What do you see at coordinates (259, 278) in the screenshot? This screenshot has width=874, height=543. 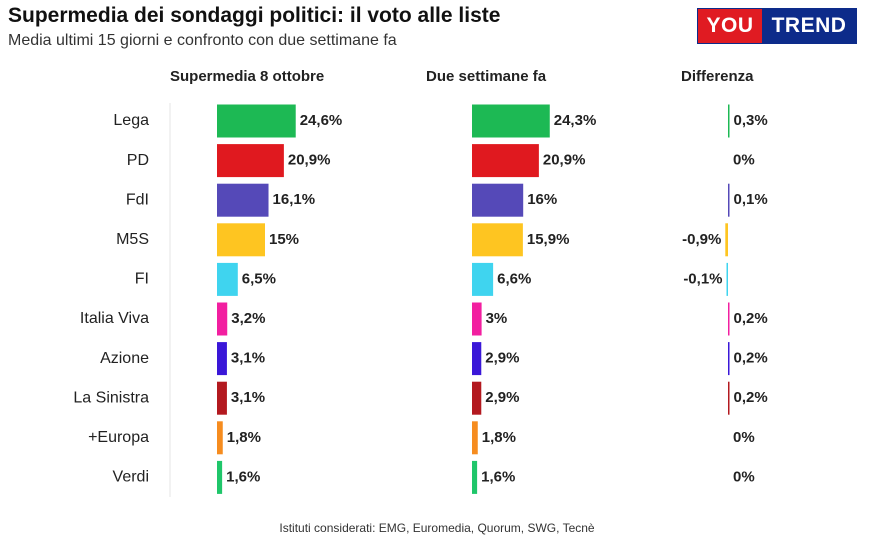 I see `value-label-current: 6,5%` at bounding box center [259, 278].